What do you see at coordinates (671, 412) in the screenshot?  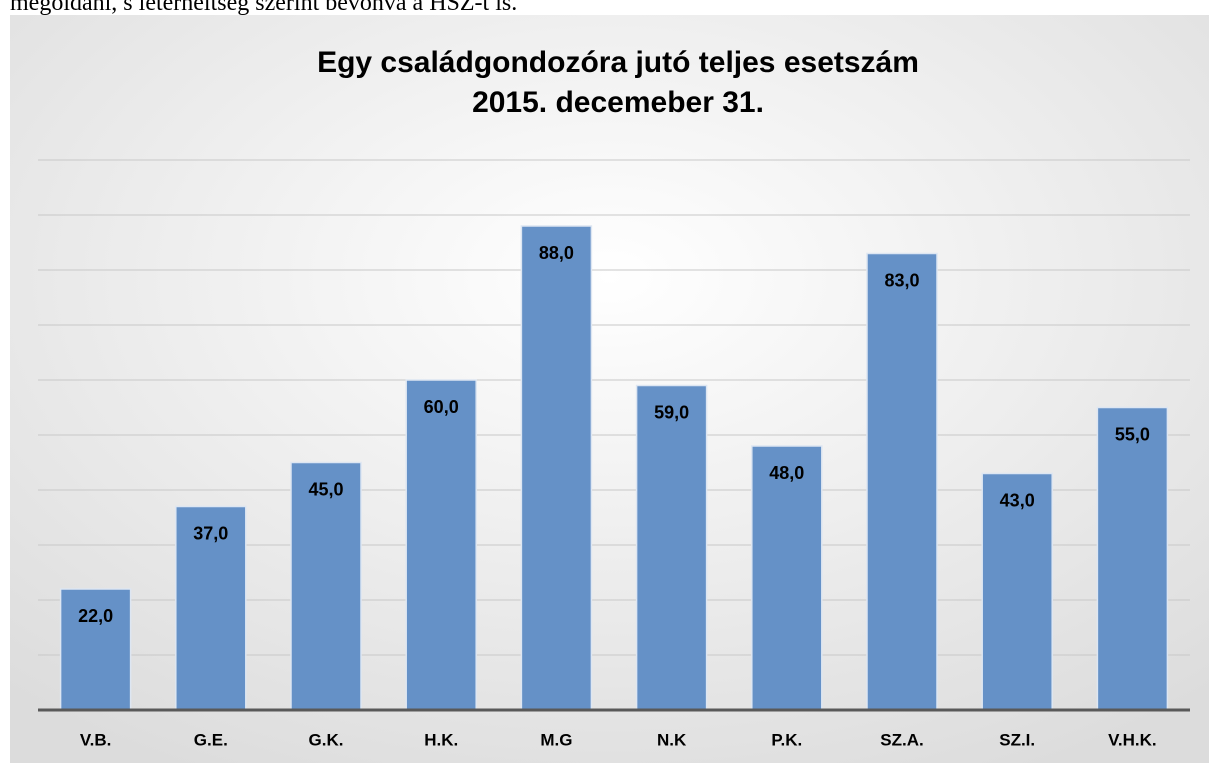 I see `data-label: 59,0` at bounding box center [671, 412].